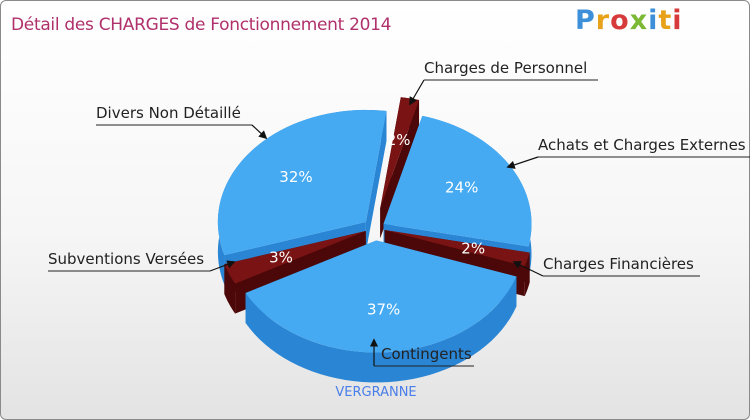 Image resolution: width=750 pixels, height=420 pixels. I want to click on proxiti-logo: Proxiti, so click(629, 20).